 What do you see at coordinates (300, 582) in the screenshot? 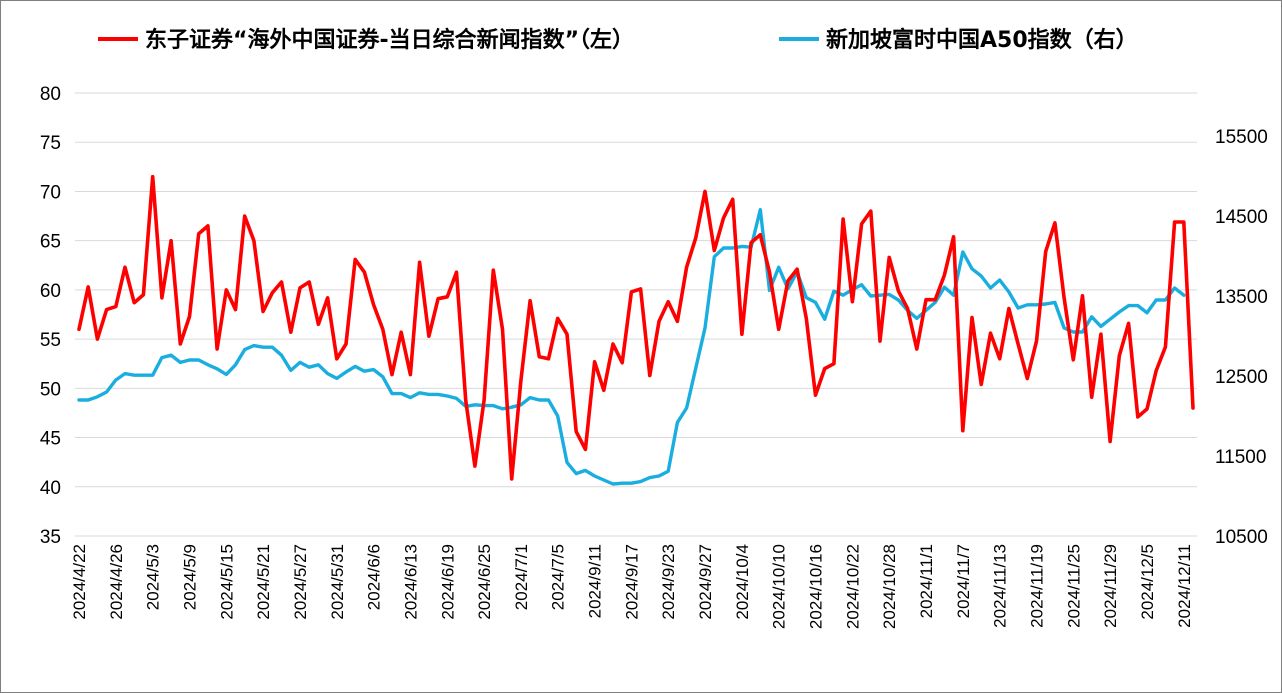
I see `x-tick-label: 2024/5/27` at bounding box center [300, 582].